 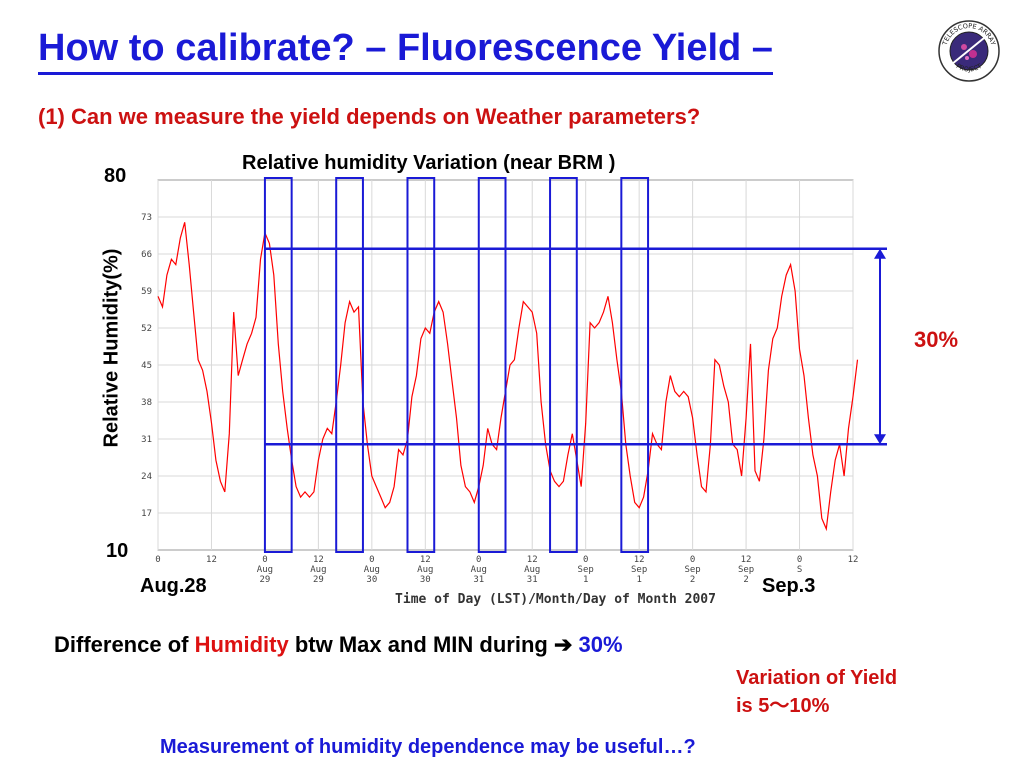 What do you see at coordinates (115, 176) in the screenshot?
I see `y-top-label: 80` at bounding box center [115, 176].